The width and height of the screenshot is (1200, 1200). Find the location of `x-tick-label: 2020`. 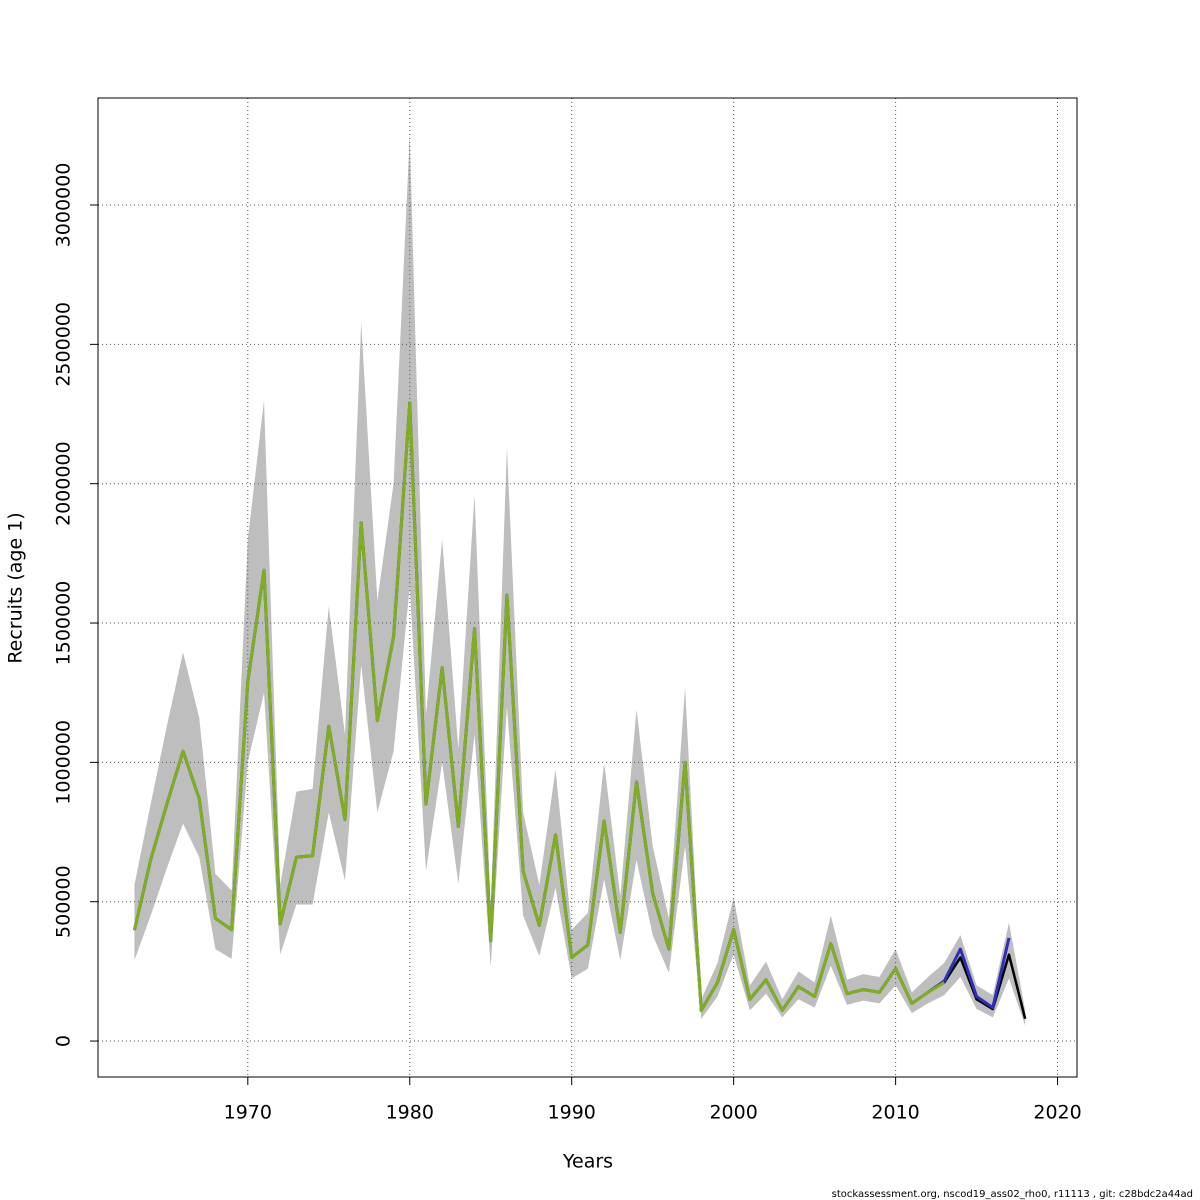

x-tick-label: 2020 is located at coordinates (1057, 1113).